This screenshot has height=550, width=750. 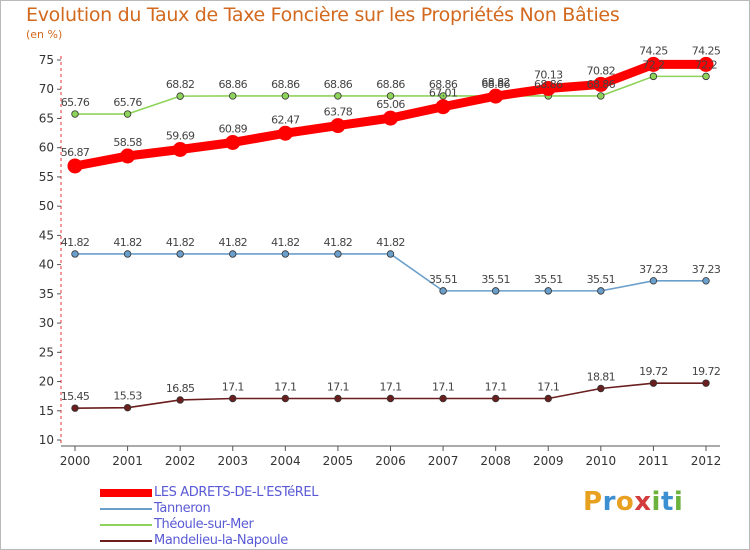 I want to click on data-label-les-adrets-de-l-est-rel: 65.06, so click(x=390, y=104).